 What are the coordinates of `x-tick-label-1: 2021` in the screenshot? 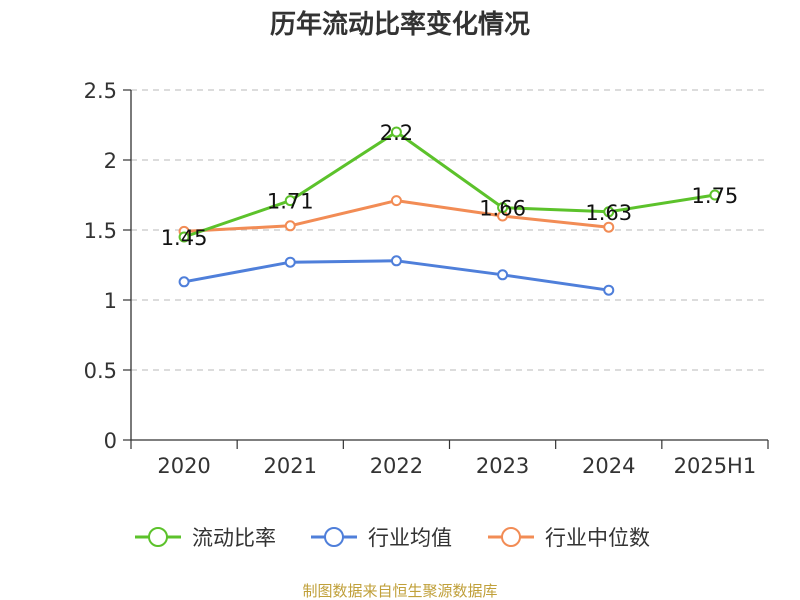 It's located at (290, 466).